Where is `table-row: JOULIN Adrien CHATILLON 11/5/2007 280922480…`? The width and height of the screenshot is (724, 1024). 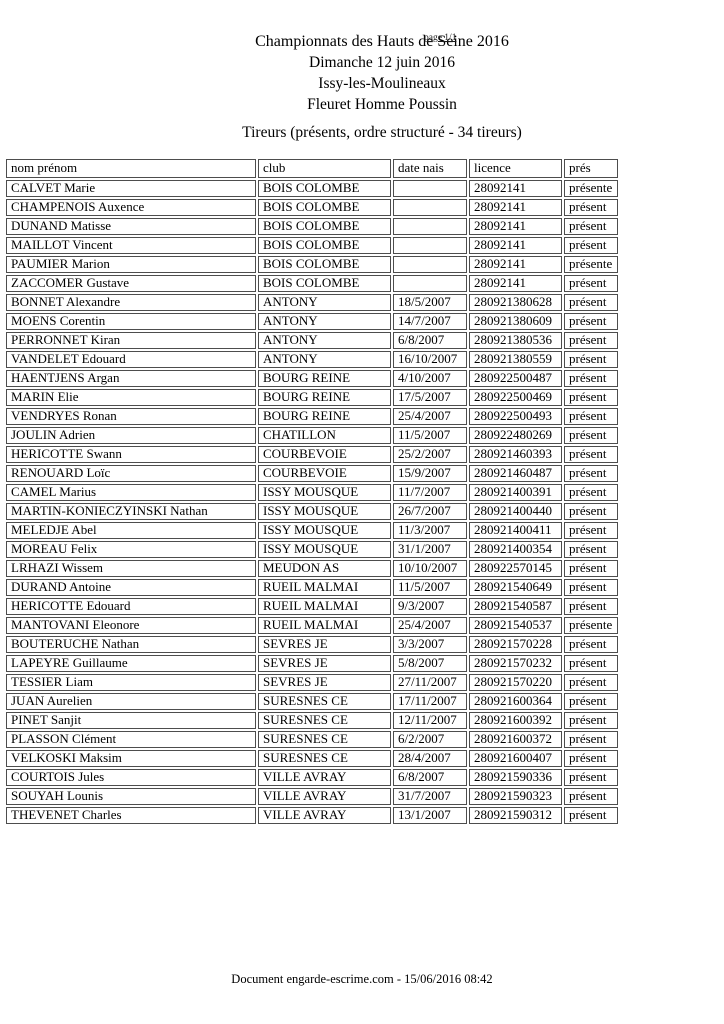 table-row: JOULIN Adrien CHATILLON 11/5/2007 280922480… is located at coordinates (312, 435).